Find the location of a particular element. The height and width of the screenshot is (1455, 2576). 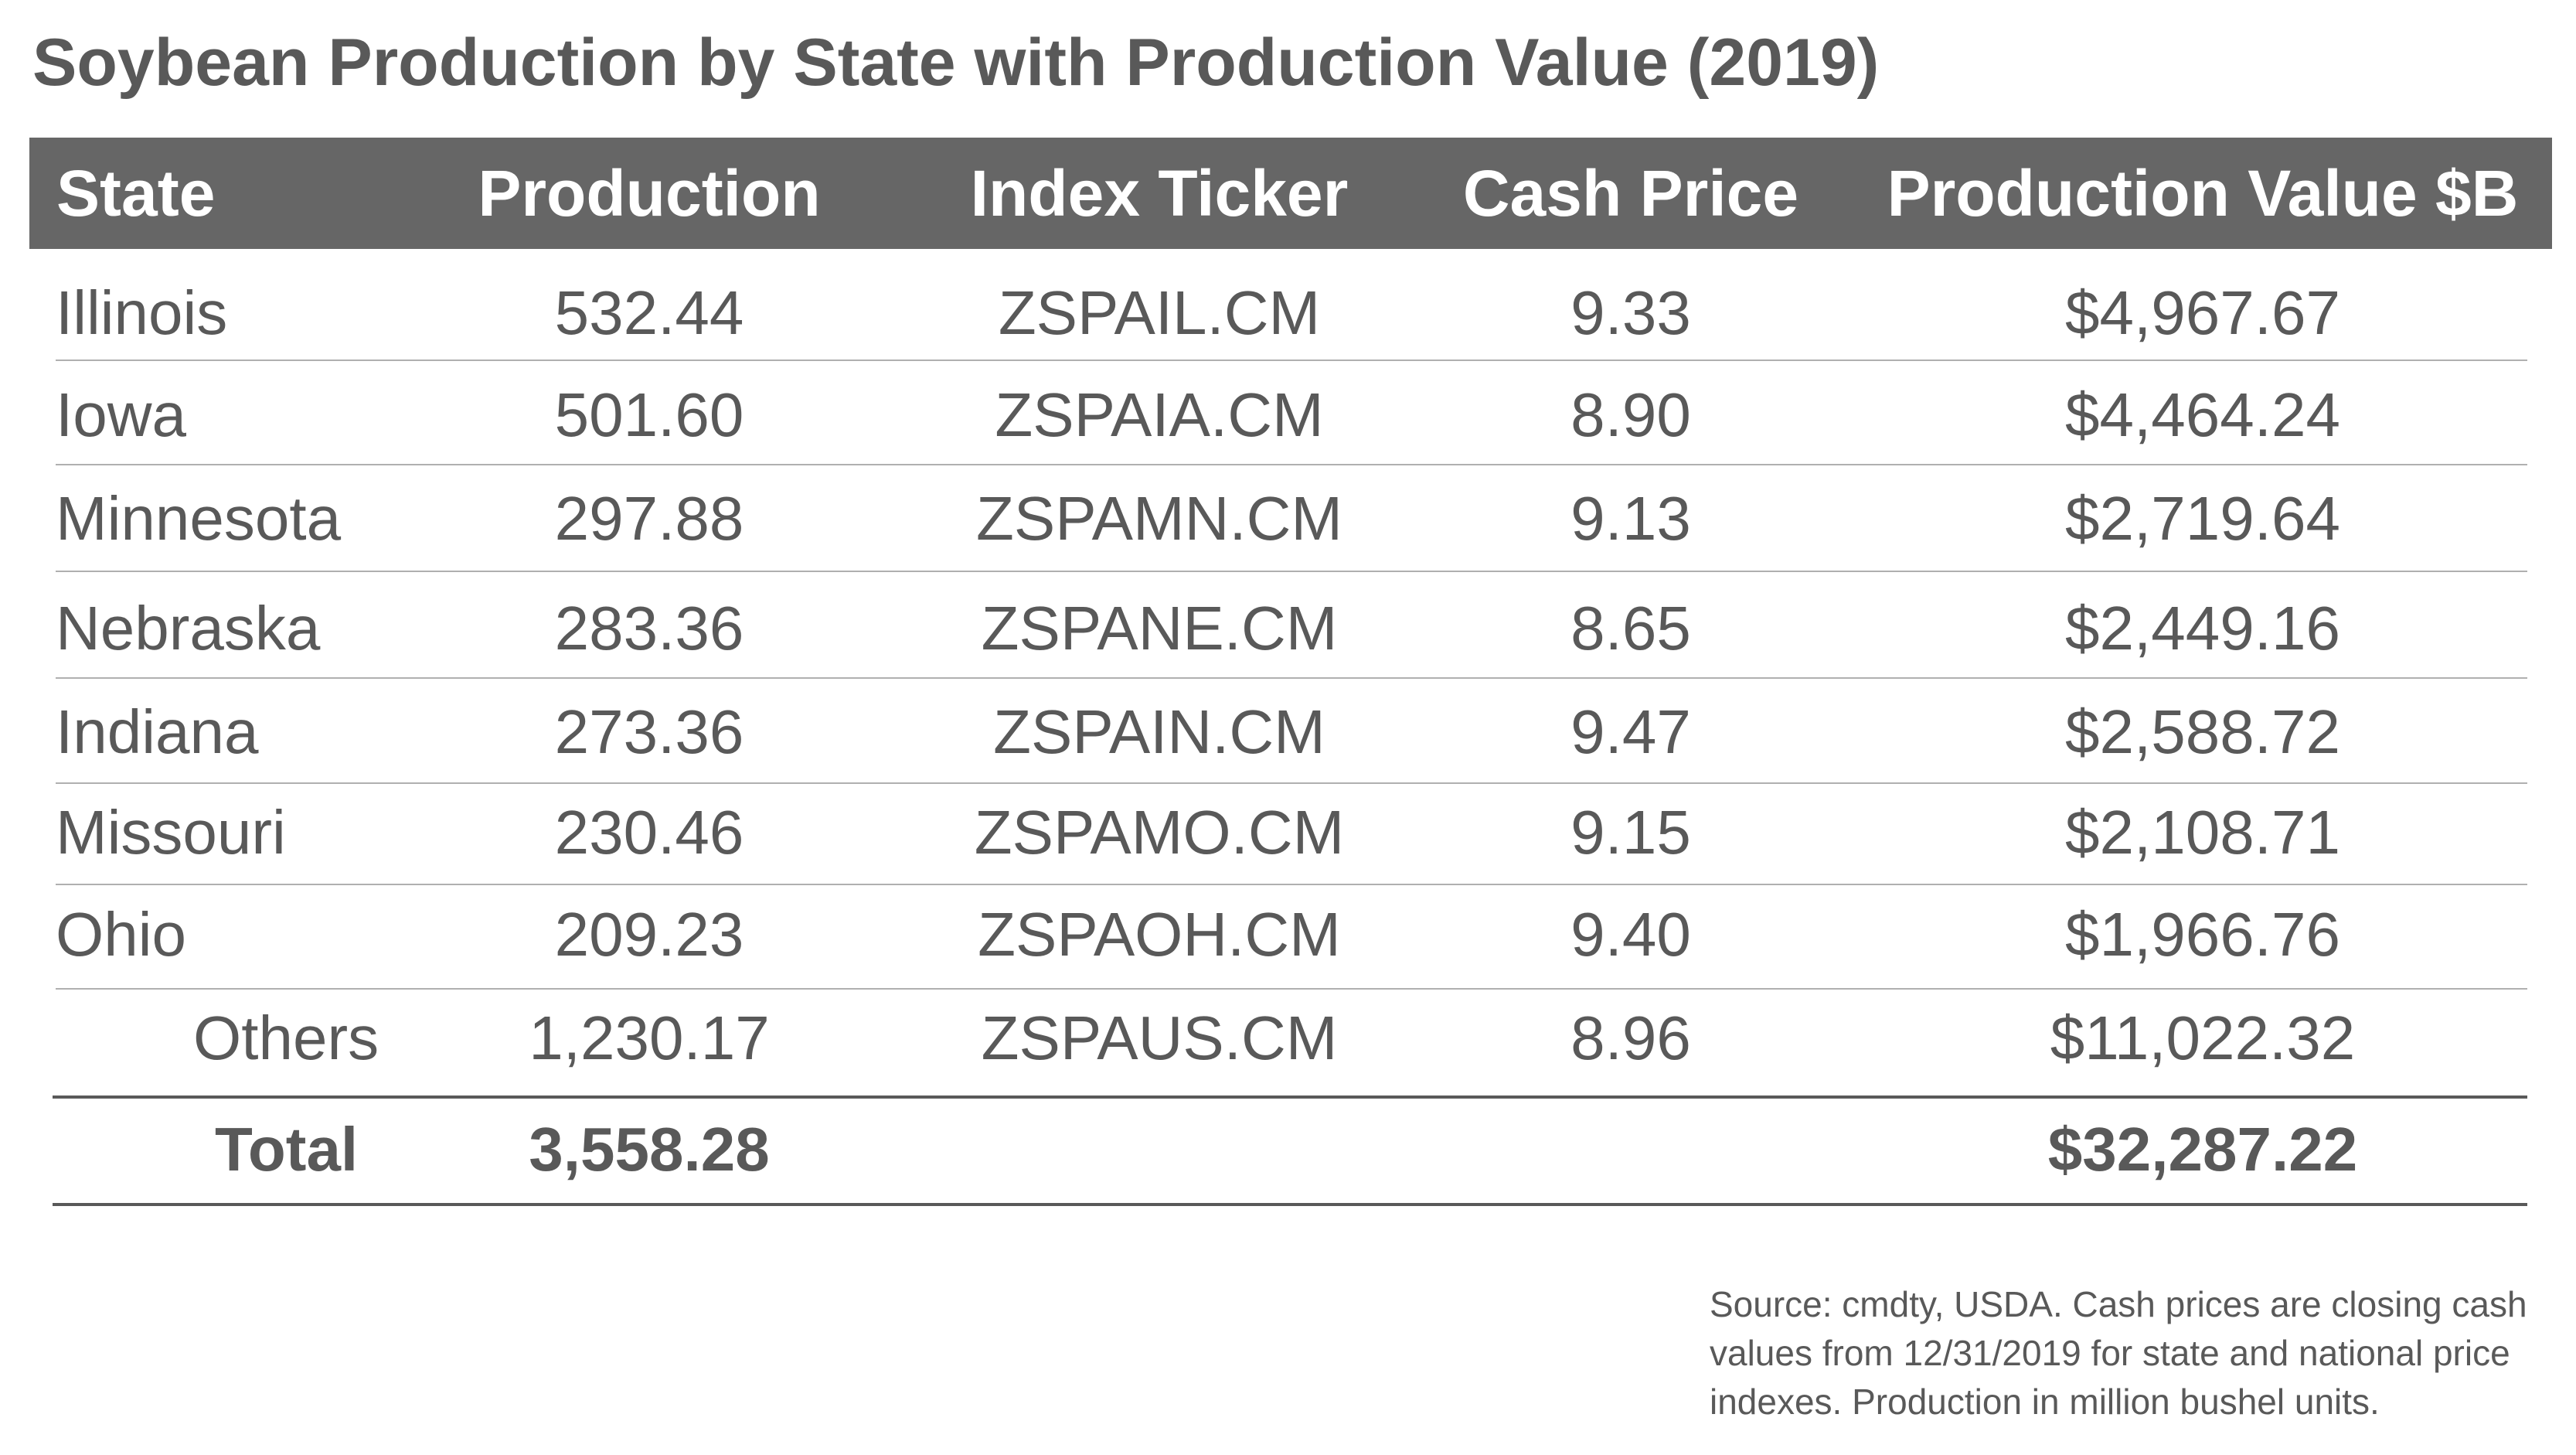

cell-production-value: $2,719.64 is located at coordinates (2202, 518).